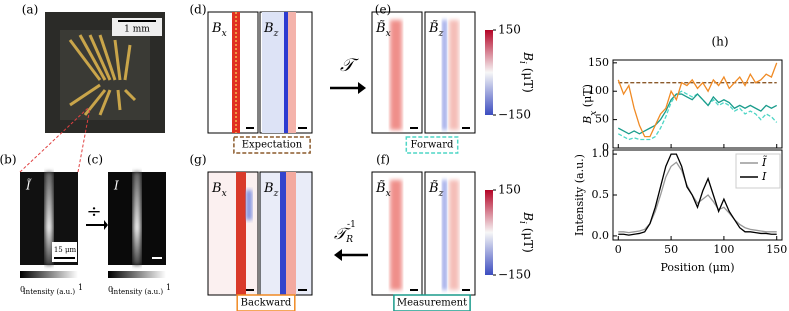 The image size is (789, 311). Describe the element at coordinates (197, 10) in the screenshot. I see `panel-label: (d)` at that location.